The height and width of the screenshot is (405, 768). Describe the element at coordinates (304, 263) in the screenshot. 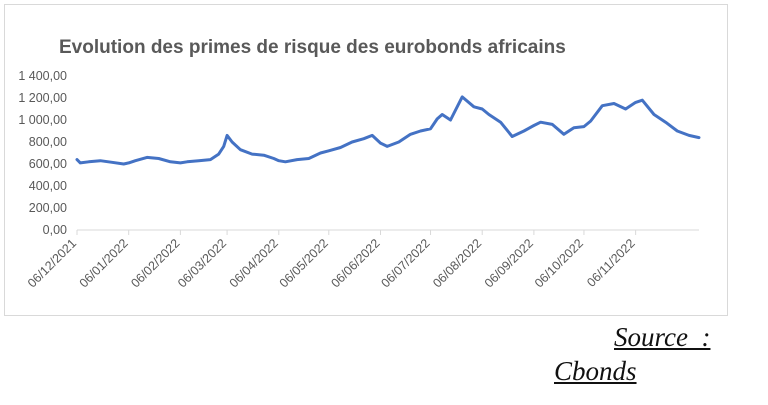

I see `x-tick-label: 06/05/2022` at that location.